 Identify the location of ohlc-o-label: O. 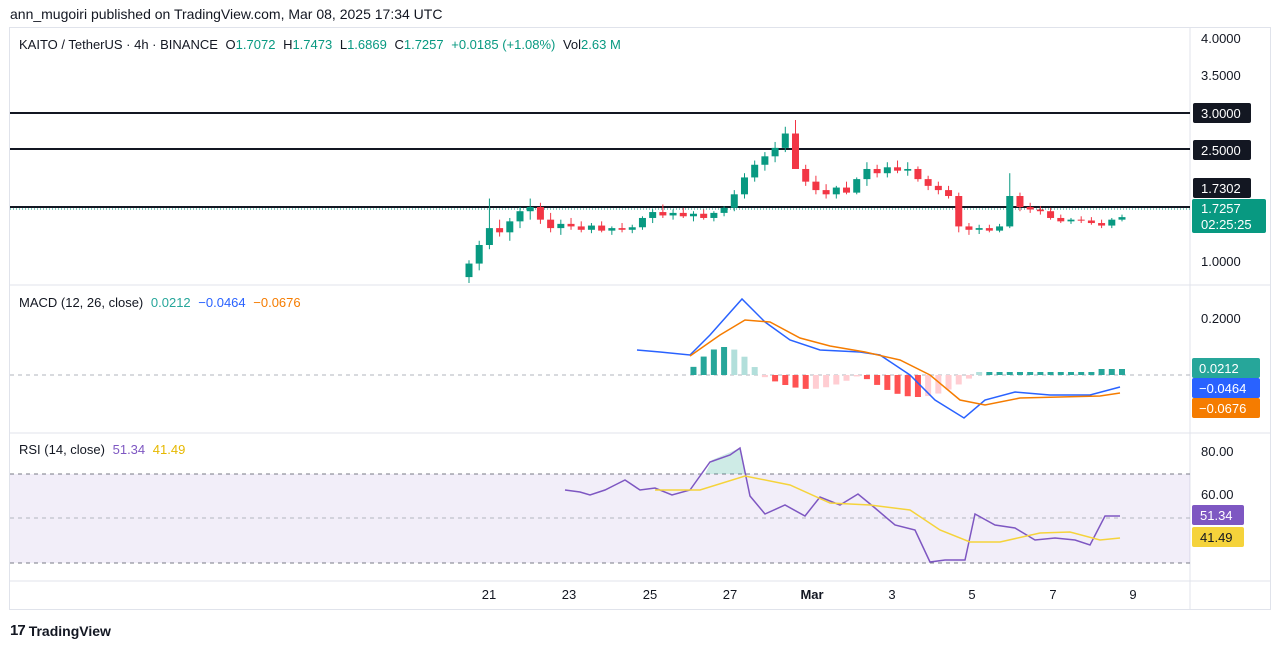
(230, 44).